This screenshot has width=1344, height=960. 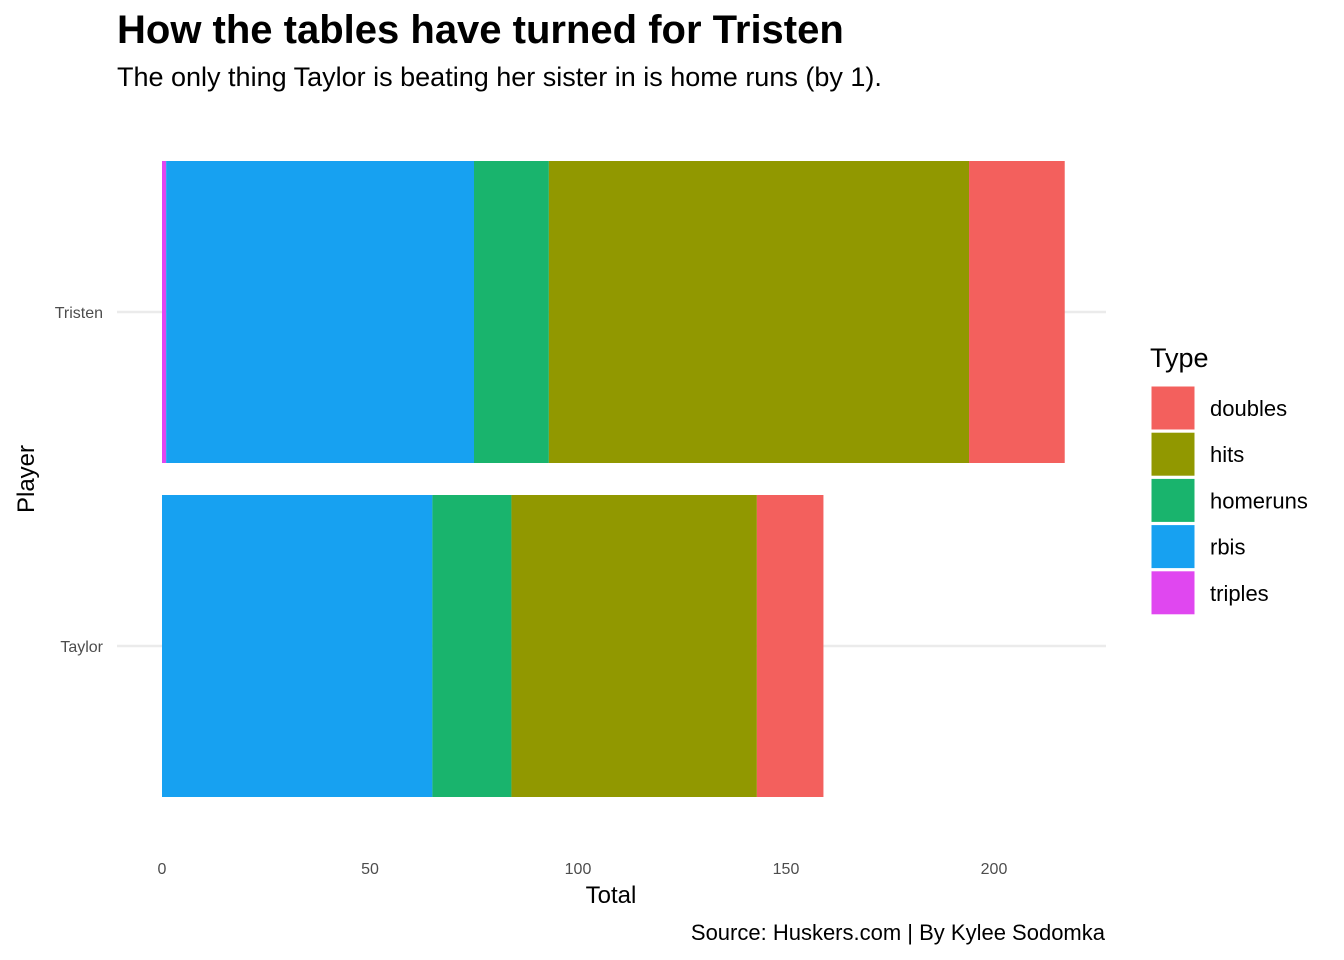 What do you see at coordinates (634, 646) in the screenshot?
I see `bar-taylor-hits` at bounding box center [634, 646].